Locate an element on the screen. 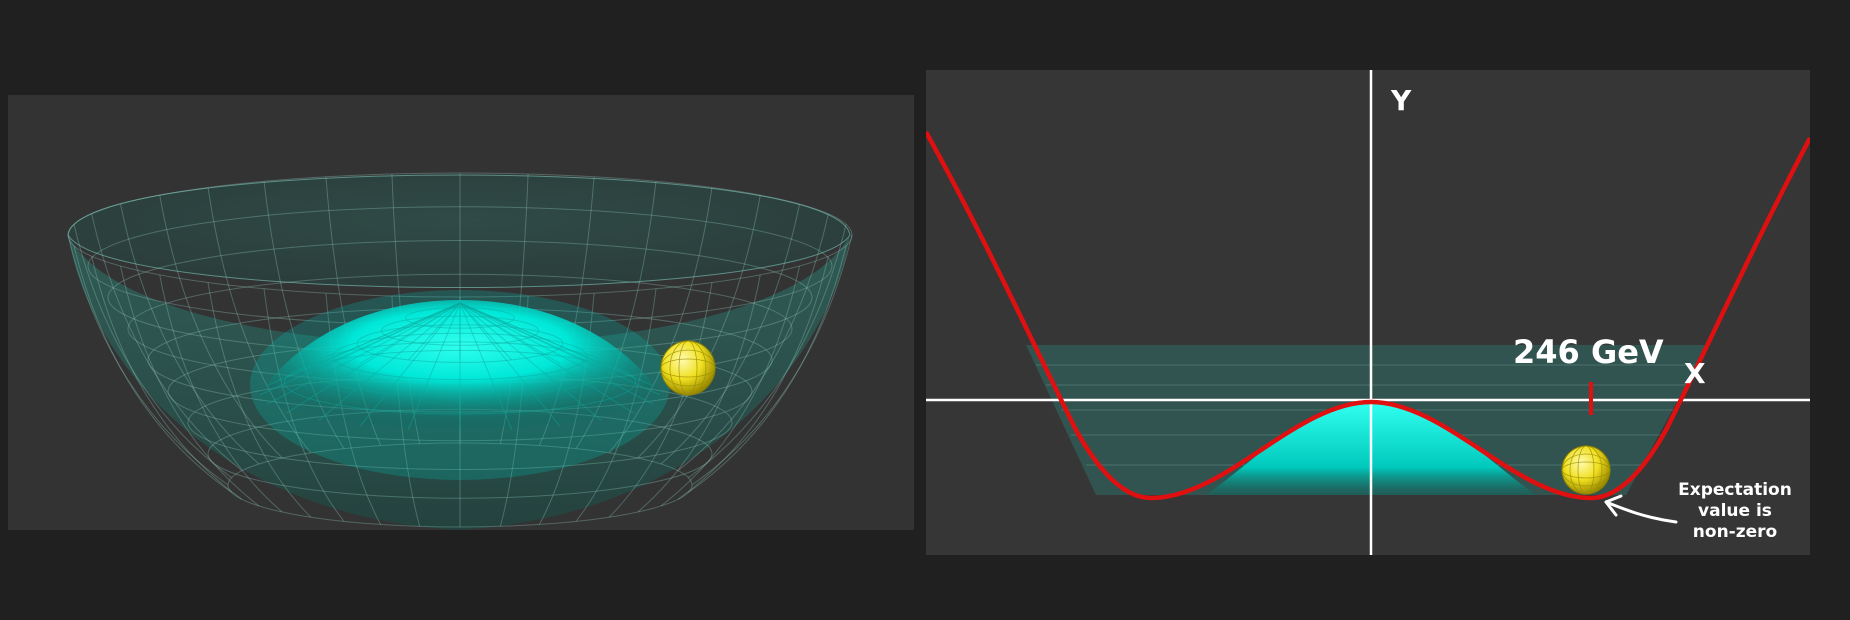 The width and height of the screenshot is (1850, 620). central-hump is located at coordinates (460, 364).